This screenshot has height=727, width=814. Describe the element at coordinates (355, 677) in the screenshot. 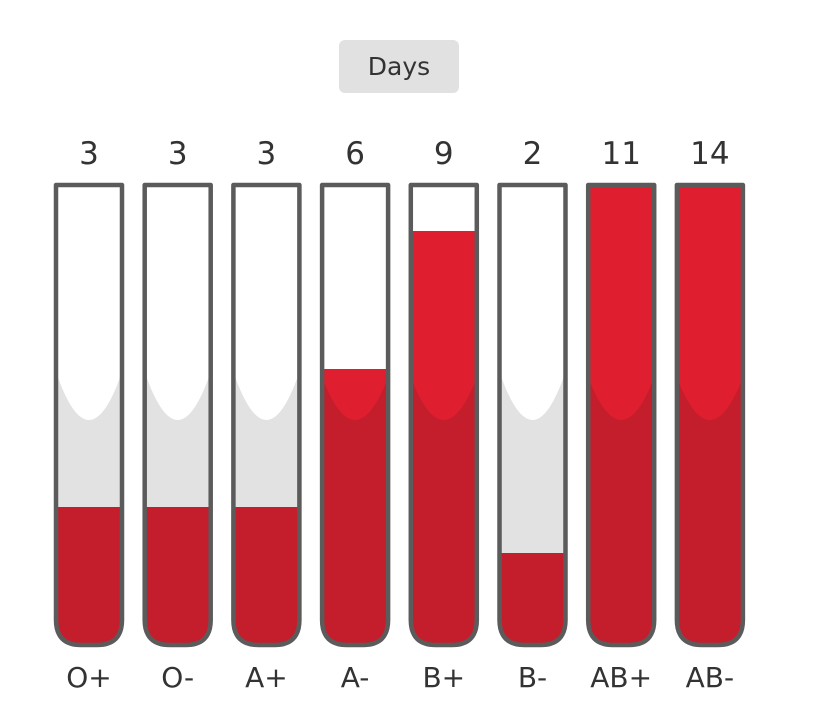

I see `blood-type-label: A-` at that location.